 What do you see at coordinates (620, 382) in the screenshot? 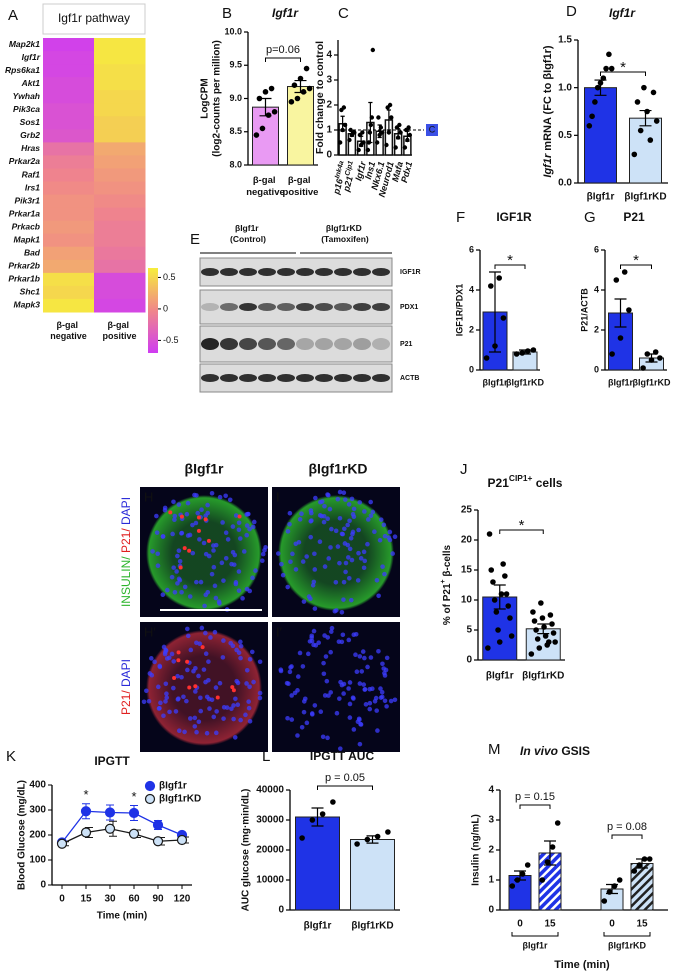
I see `x-tick-label: βIgf1r` at bounding box center [620, 382].